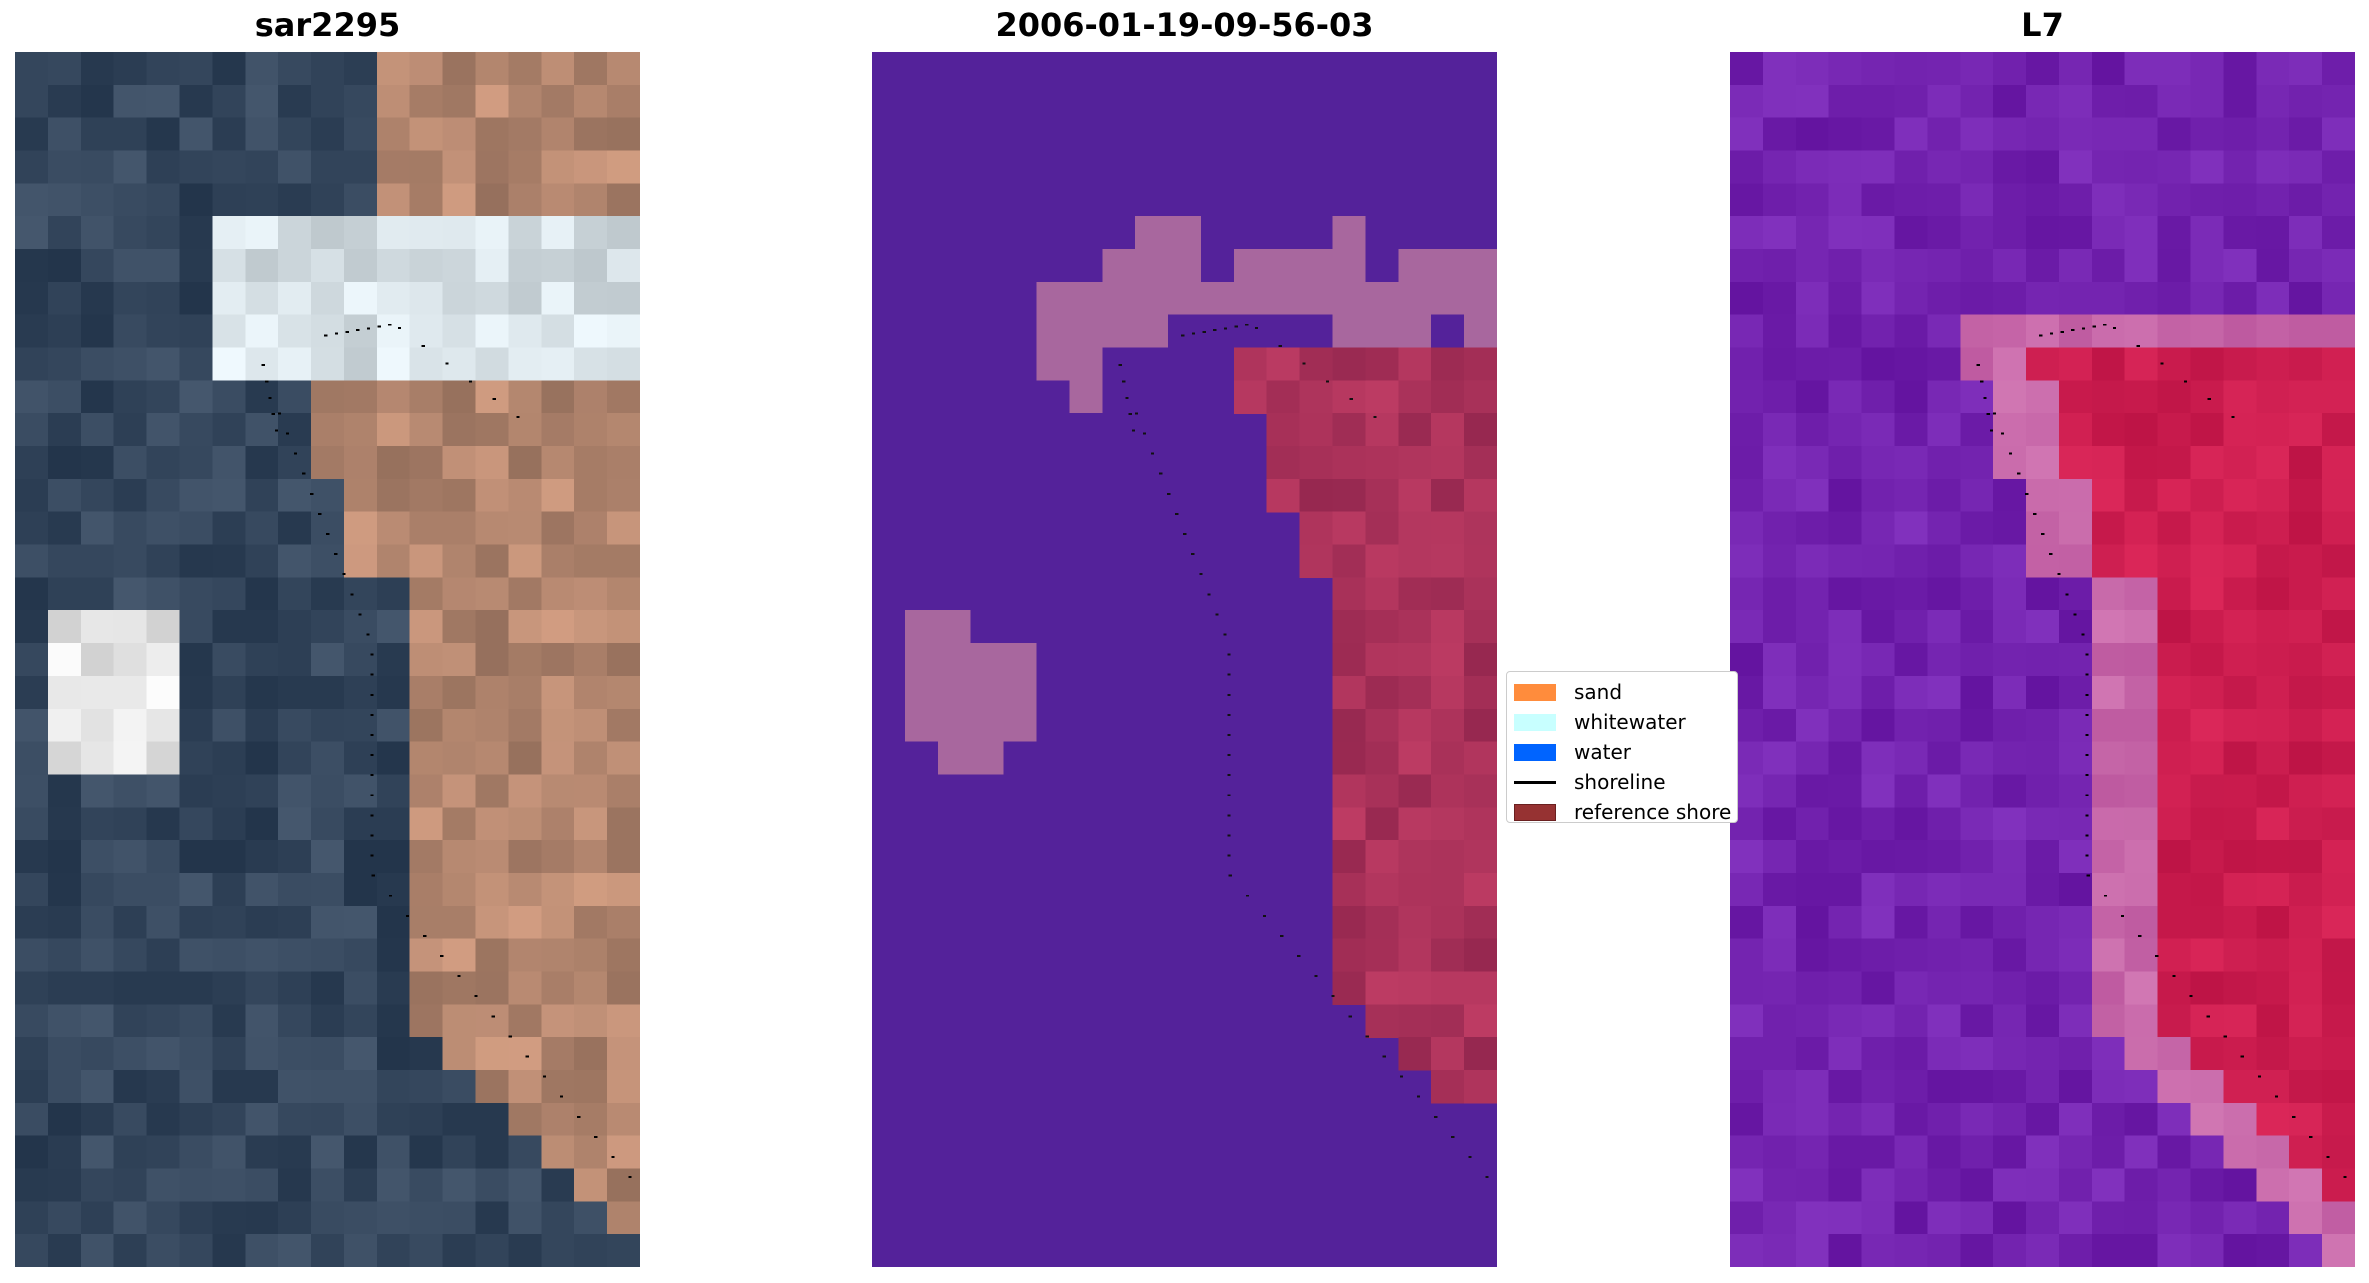 This screenshot has width=2369, height=1283. I want to click on legend-label-whitewater: whitewater, so click(1630, 722).